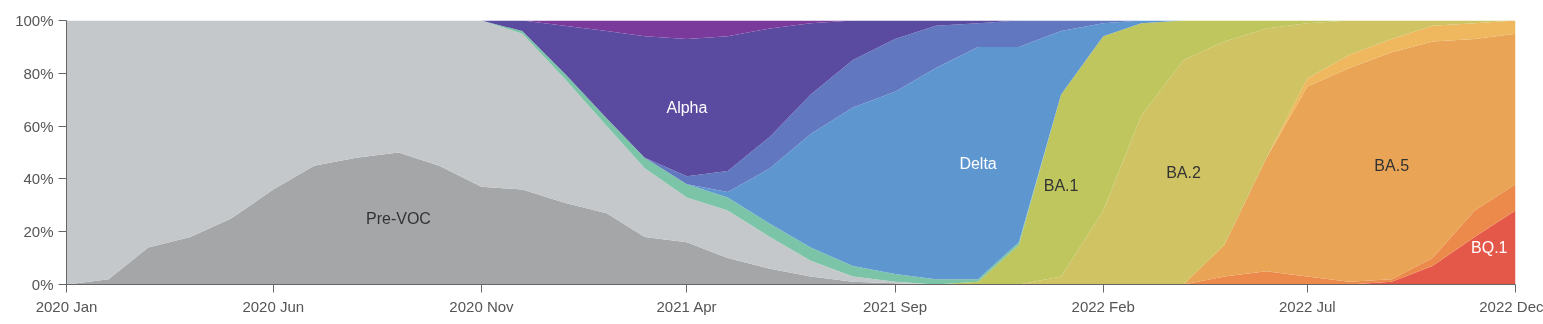 The image size is (1543, 324). What do you see at coordinates (273, 306) in the screenshot?
I see `x-tick-label: 2020 Jun` at bounding box center [273, 306].